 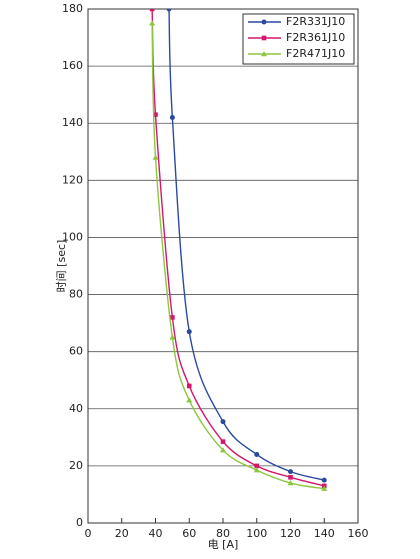 I want to click on x-axis-label: 电 [A], so click(x=223, y=544).